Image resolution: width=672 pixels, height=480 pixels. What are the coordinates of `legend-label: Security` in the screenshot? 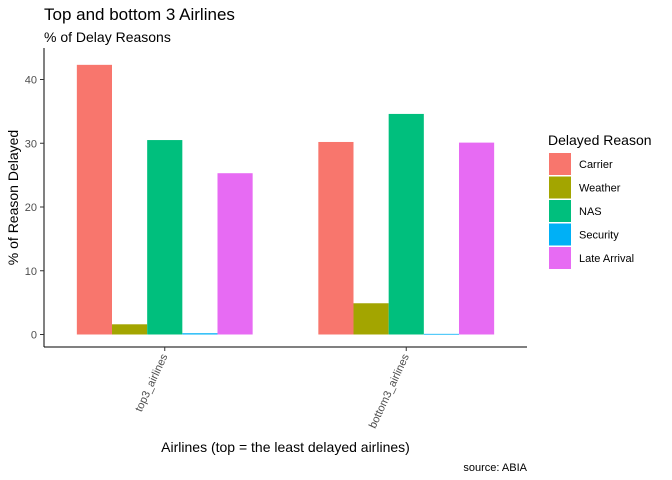 It's located at (599, 236).